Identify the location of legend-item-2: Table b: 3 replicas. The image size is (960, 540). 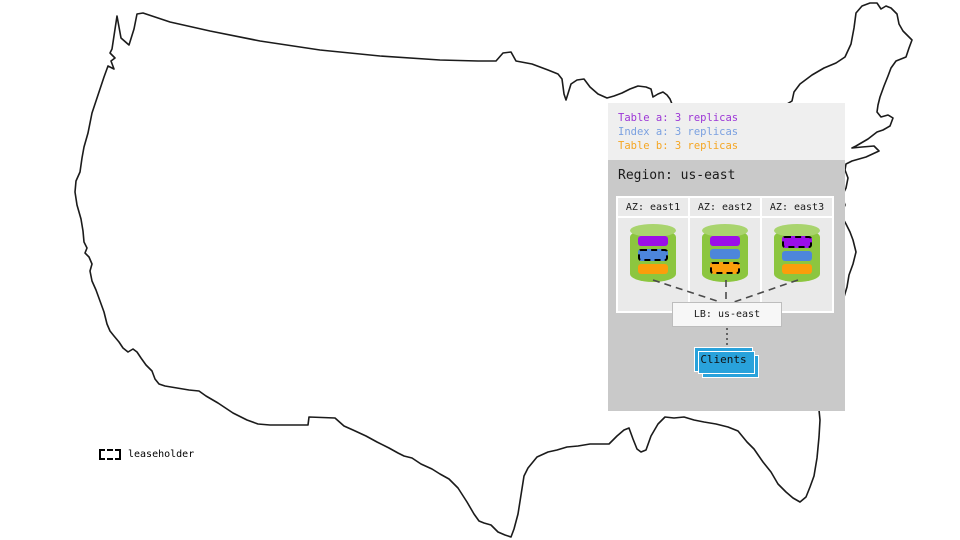
(678, 146).